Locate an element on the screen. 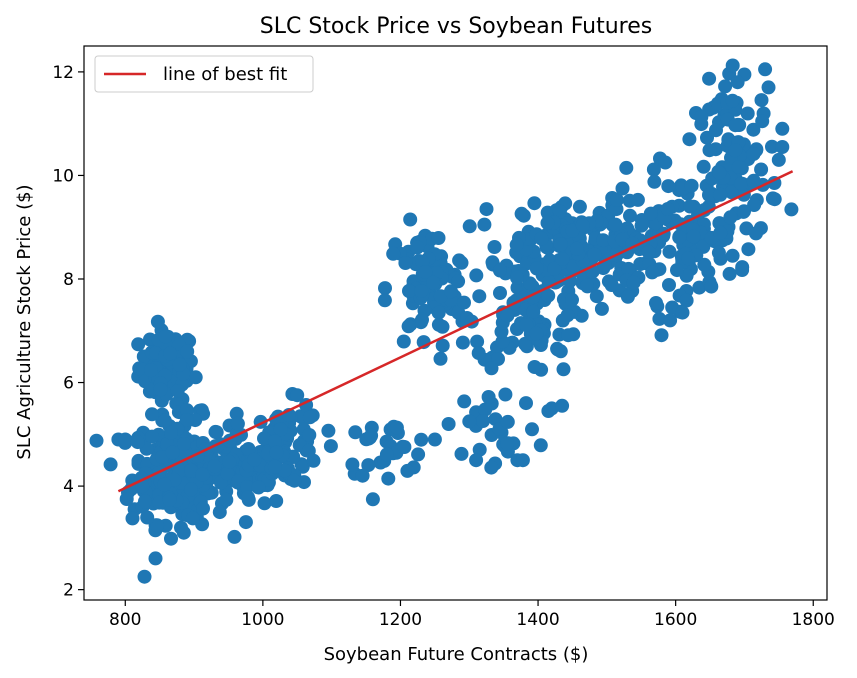 This screenshot has width=857, height=678. x-tick-label: 1200 is located at coordinates (400, 620).